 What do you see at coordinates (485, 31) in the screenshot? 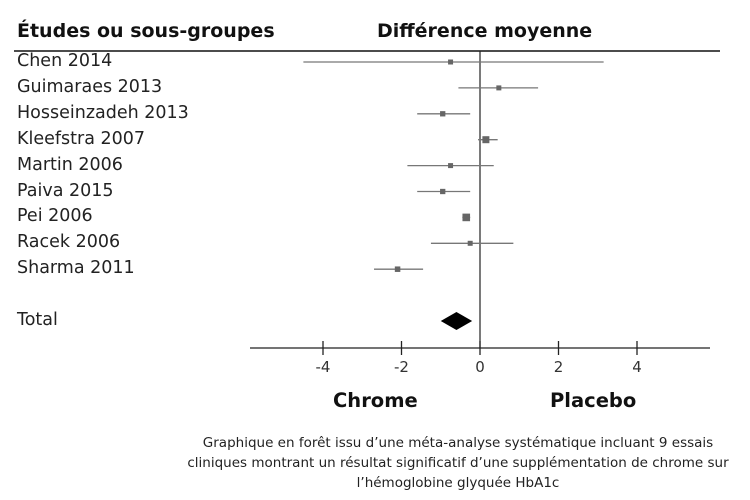
I see `effect-column-header: Différence moyenne` at bounding box center [485, 31].